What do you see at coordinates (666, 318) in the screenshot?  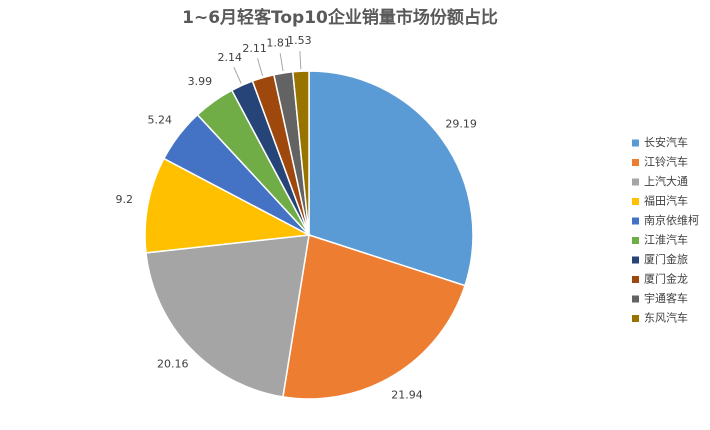 I see `legend-label: 东风汽车` at bounding box center [666, 318].